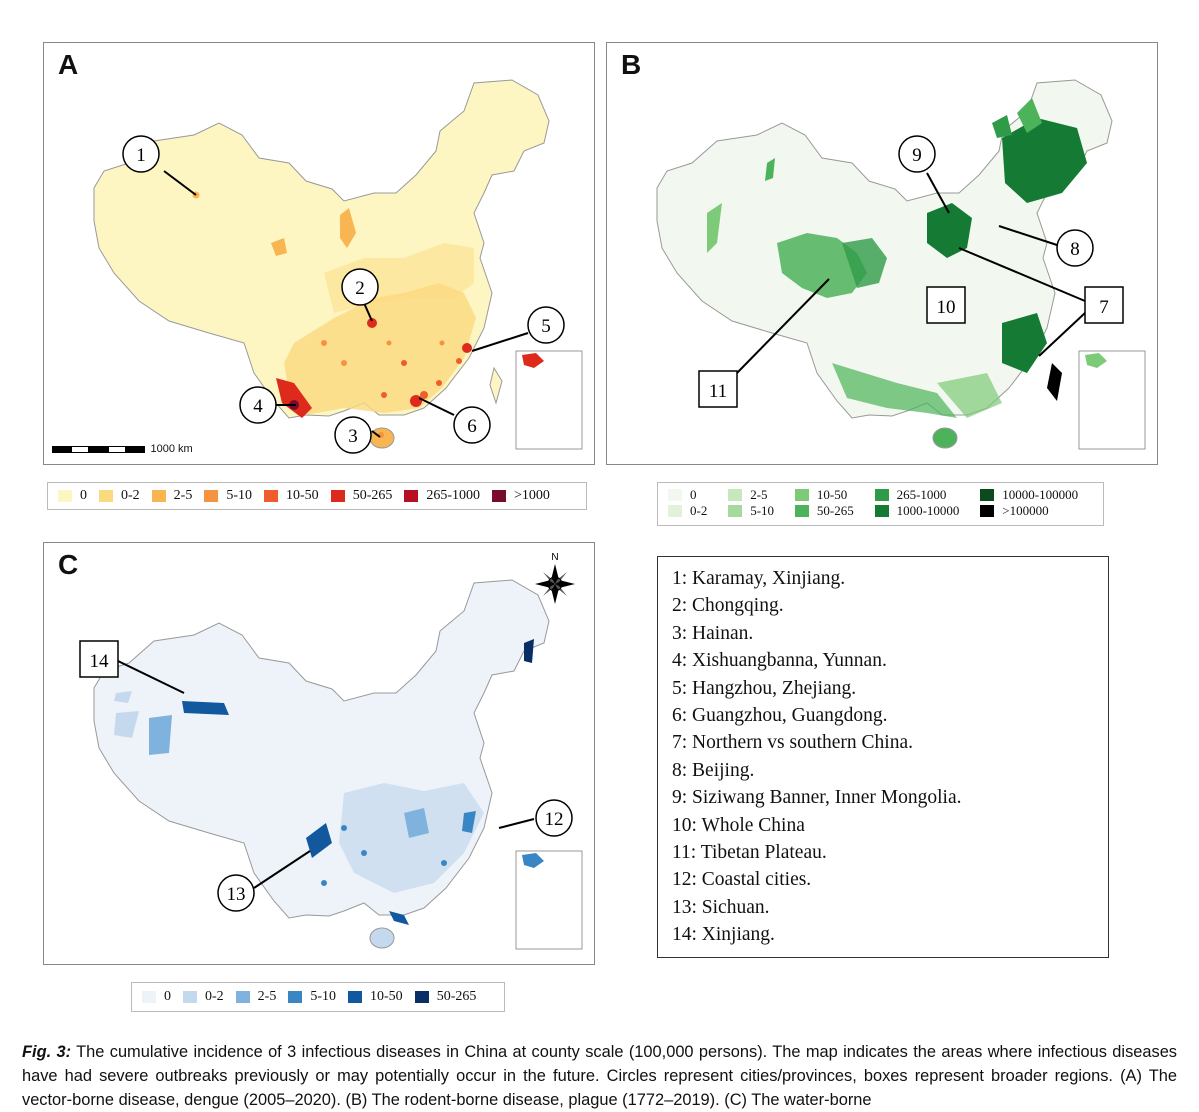 This screenshot has height=1112, width=1199. I want to click on marker-b-10: 10, so click(946, 305).